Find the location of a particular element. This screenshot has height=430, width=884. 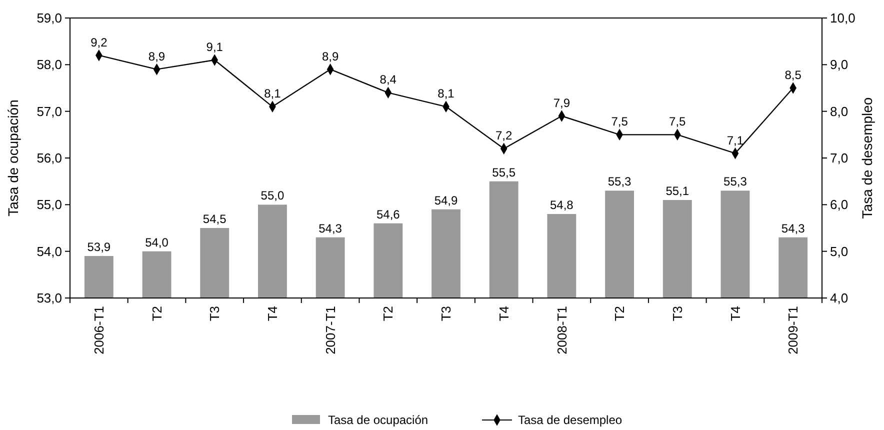

y2-tick-label: 10,0 is located at coordinates (843, 18).